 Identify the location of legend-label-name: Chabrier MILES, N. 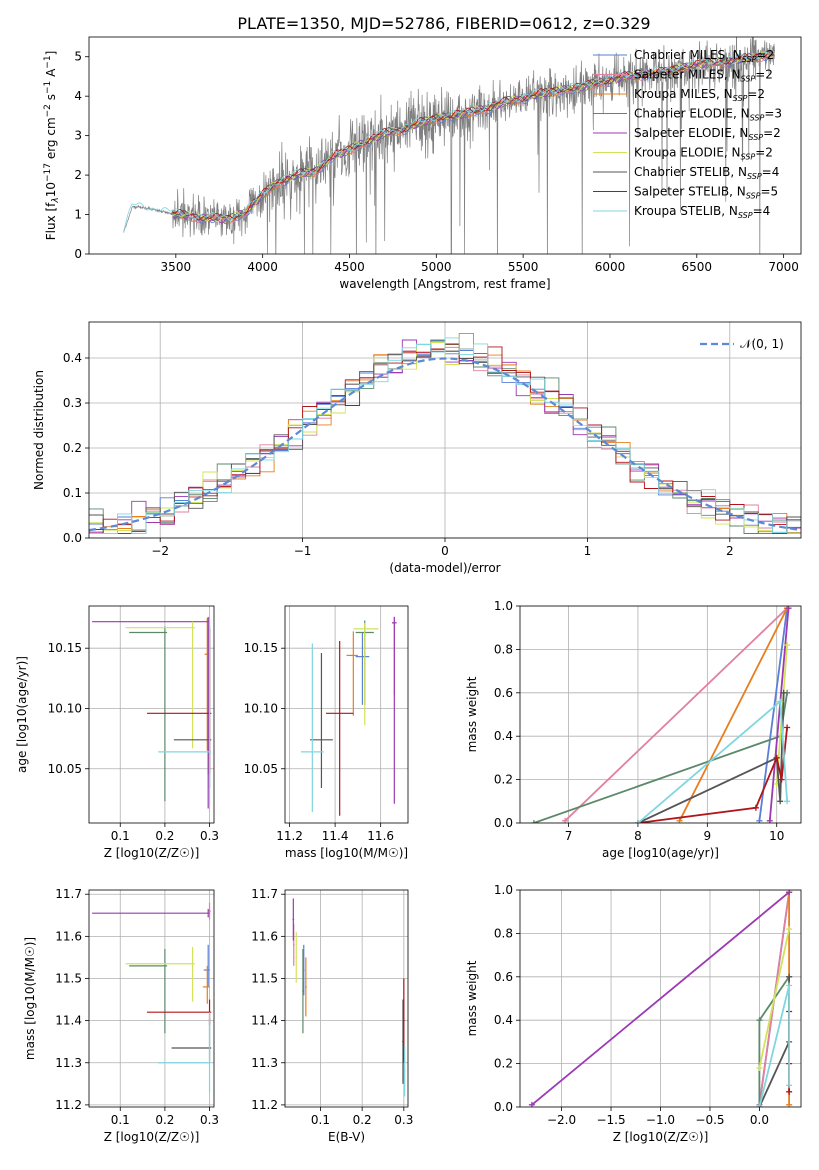
(688, 55).